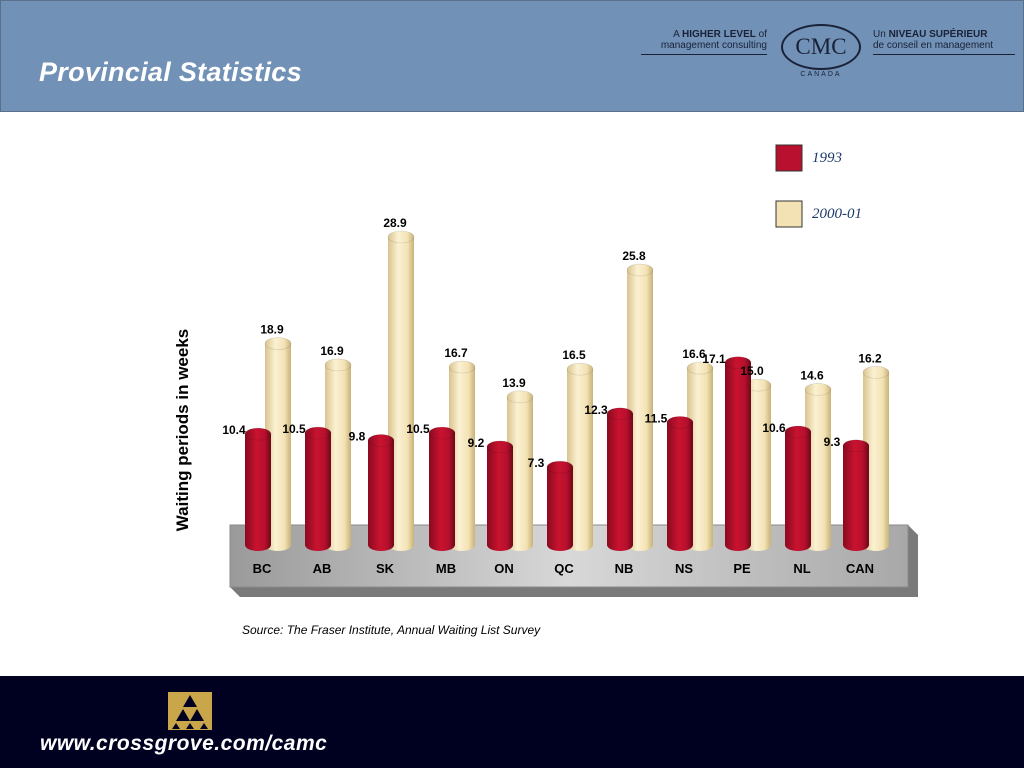 This screenshot has width=1024, height=768. Describe the element at coordinates (656, 418) in the screenshot. I see `value-label-1993-ns: 11.5` at that location.